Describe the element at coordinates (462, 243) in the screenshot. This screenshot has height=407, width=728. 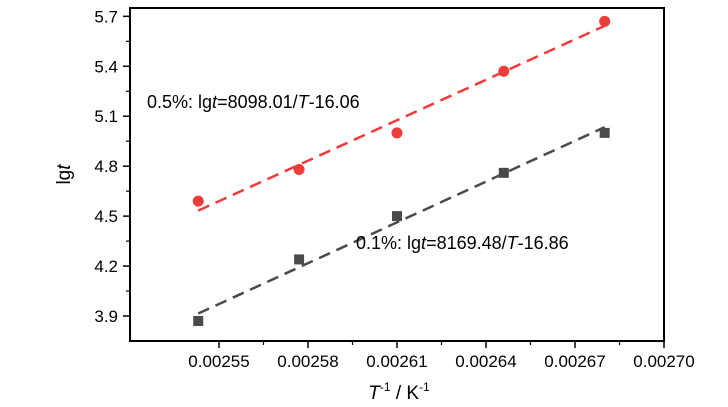
I see `equation-label-0.1pct: 0.1%: lgt=8169.48/T-16.86` at that location.